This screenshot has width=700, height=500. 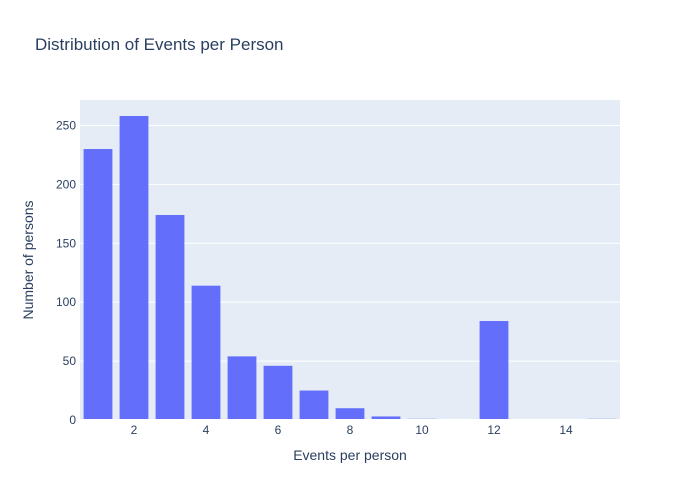 What do you see at coordinates (494, 430) in the screenshot?
I see `x-tick-label: 12` at bounding box center [494, 430].